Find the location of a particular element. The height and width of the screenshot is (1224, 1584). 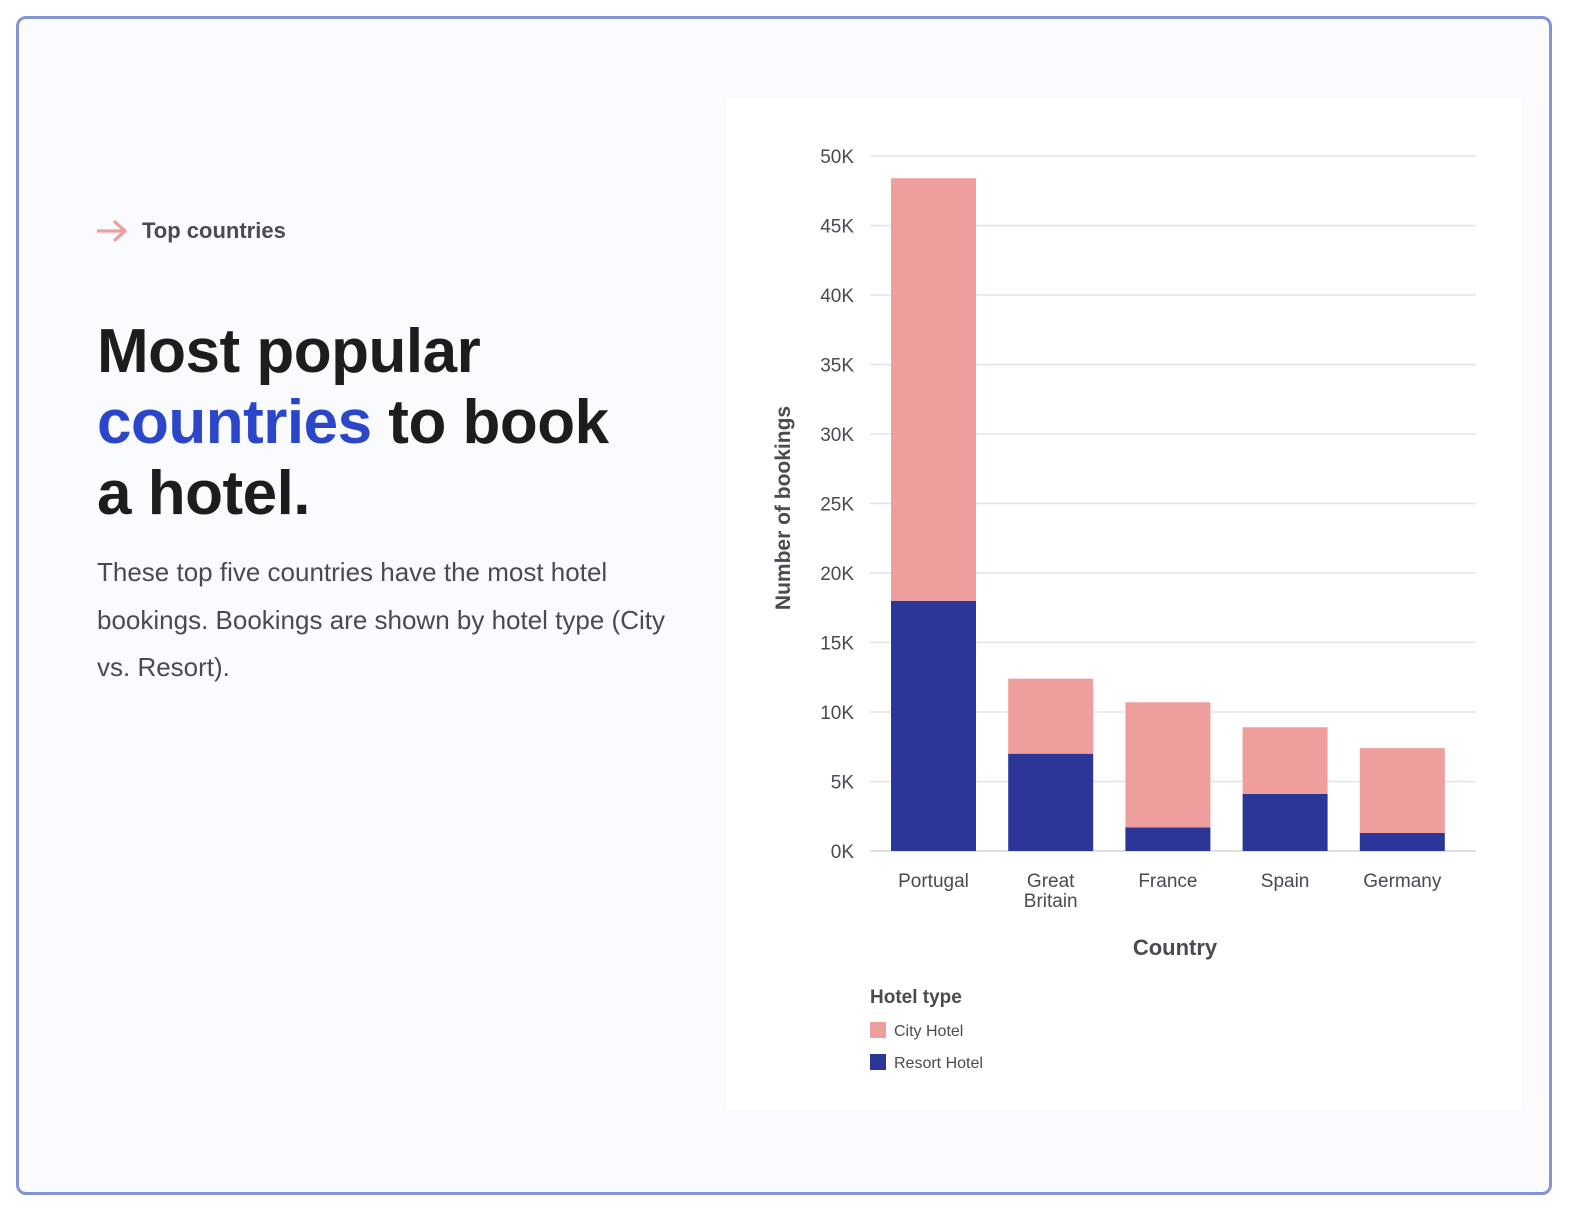

y-tick-label: 40K is located at coordinates (837, 296).